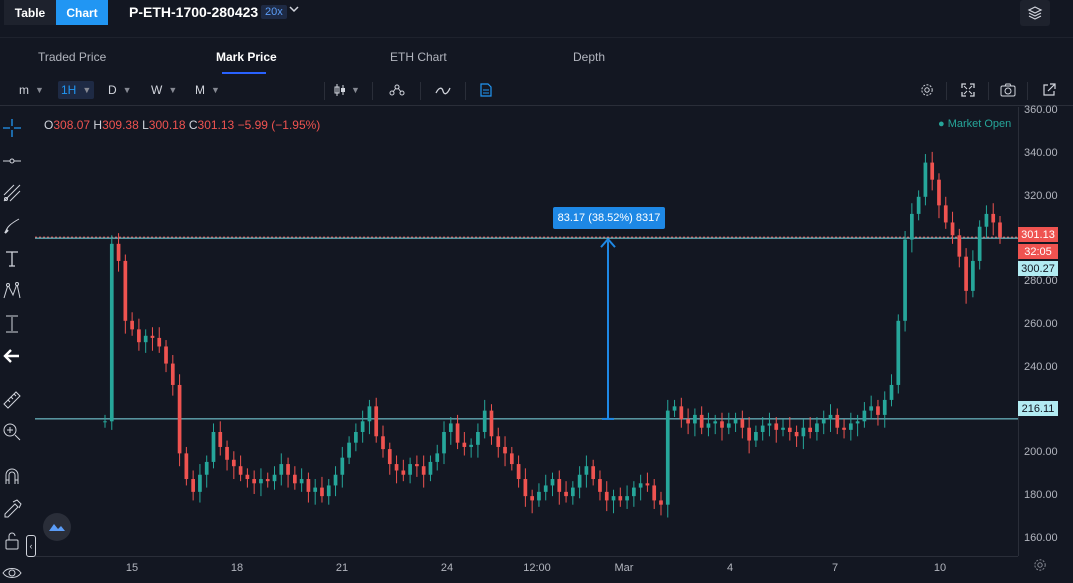  I want to click on fib-tool, so click(12, 193).